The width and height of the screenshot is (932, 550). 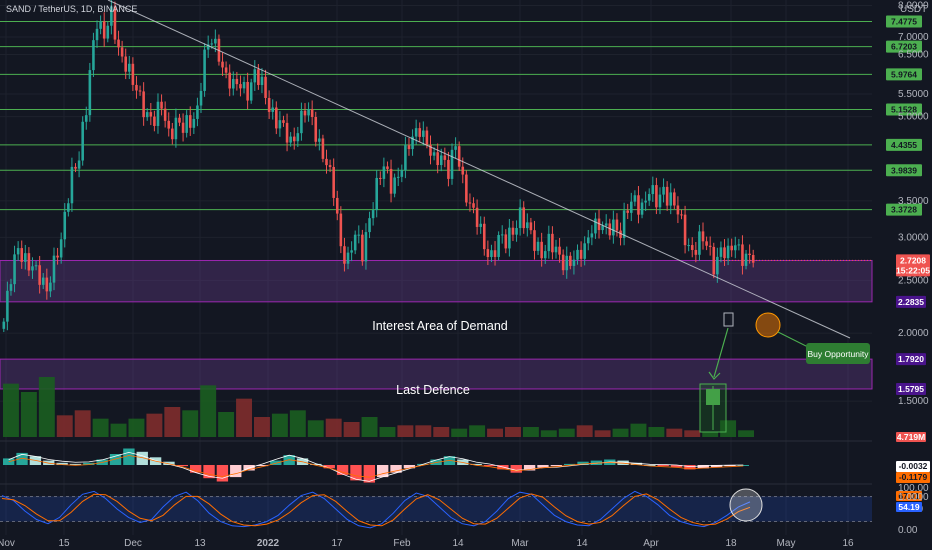 I want to click on current-price-text: 2.7208, so click(x=913, y=260).